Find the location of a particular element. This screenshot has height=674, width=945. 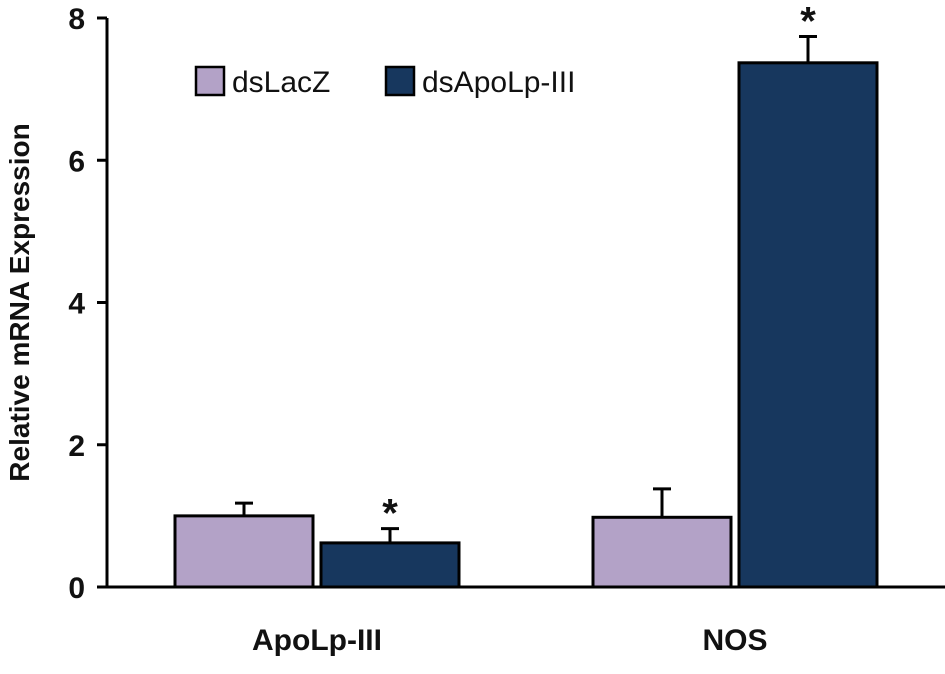

y-tick-label: 2 is located at coordinates (76, 446).